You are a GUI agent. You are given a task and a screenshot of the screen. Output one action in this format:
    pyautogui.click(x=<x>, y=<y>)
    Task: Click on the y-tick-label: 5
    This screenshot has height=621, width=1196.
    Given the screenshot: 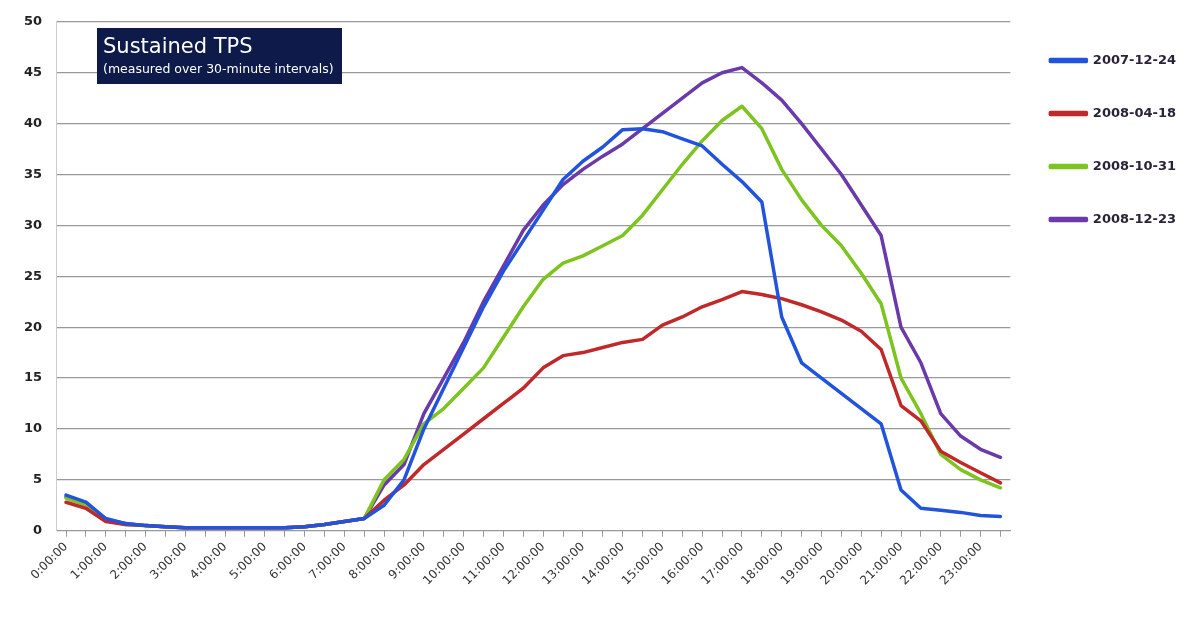 What is the action you would take?
    pyautogui.click(x=38, y=479)
    